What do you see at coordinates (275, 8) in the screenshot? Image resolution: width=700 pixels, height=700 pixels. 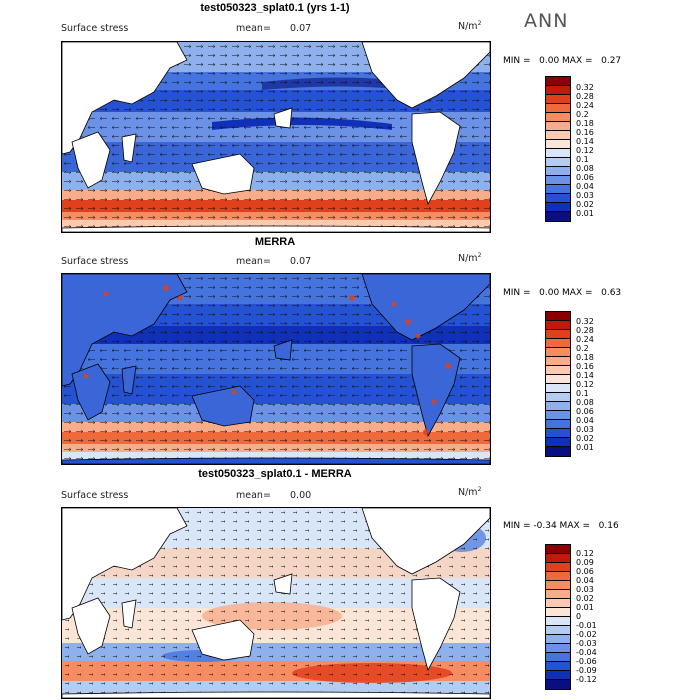 I see `panel-1-title: test050323_splat0.1 (yrs 1-1)` at bounding box center [275, 8].